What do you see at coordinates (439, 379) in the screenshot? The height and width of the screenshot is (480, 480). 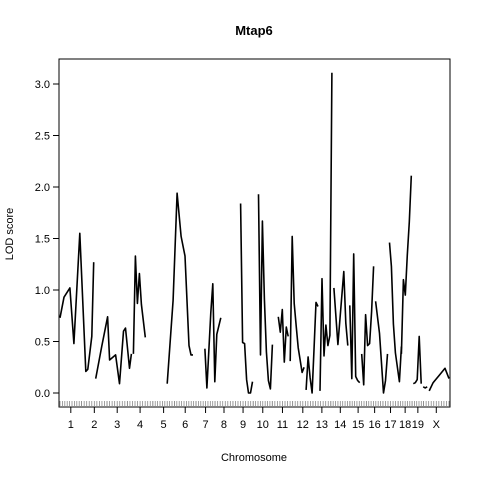 I see `lod-curve-chr-X` at bounding box center [439, 379].